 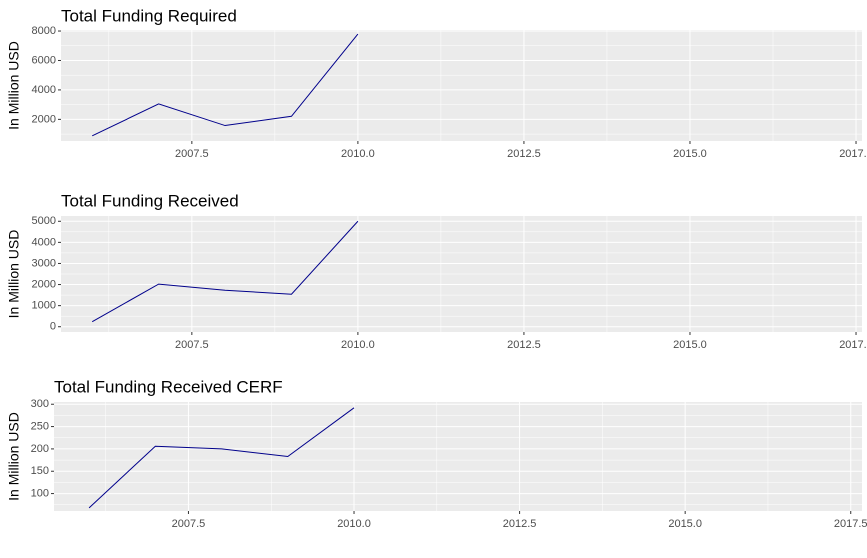 What do you see at coordinates (44, 31) in the screenshot?
I see `y-tick-label: 8000` at bounding box center [44, 31].